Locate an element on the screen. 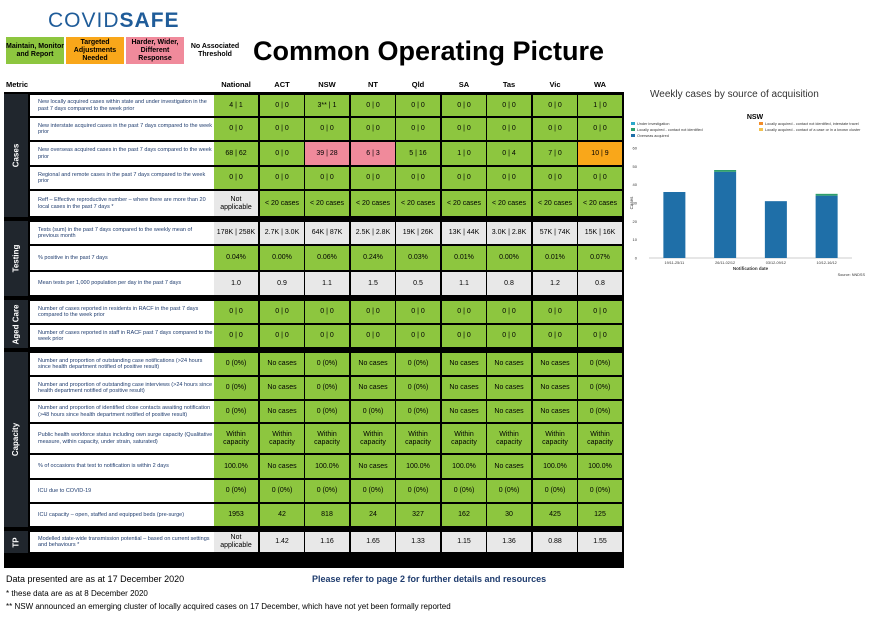  cell-act: 0 (0%) is located at coordinates (282, 491).